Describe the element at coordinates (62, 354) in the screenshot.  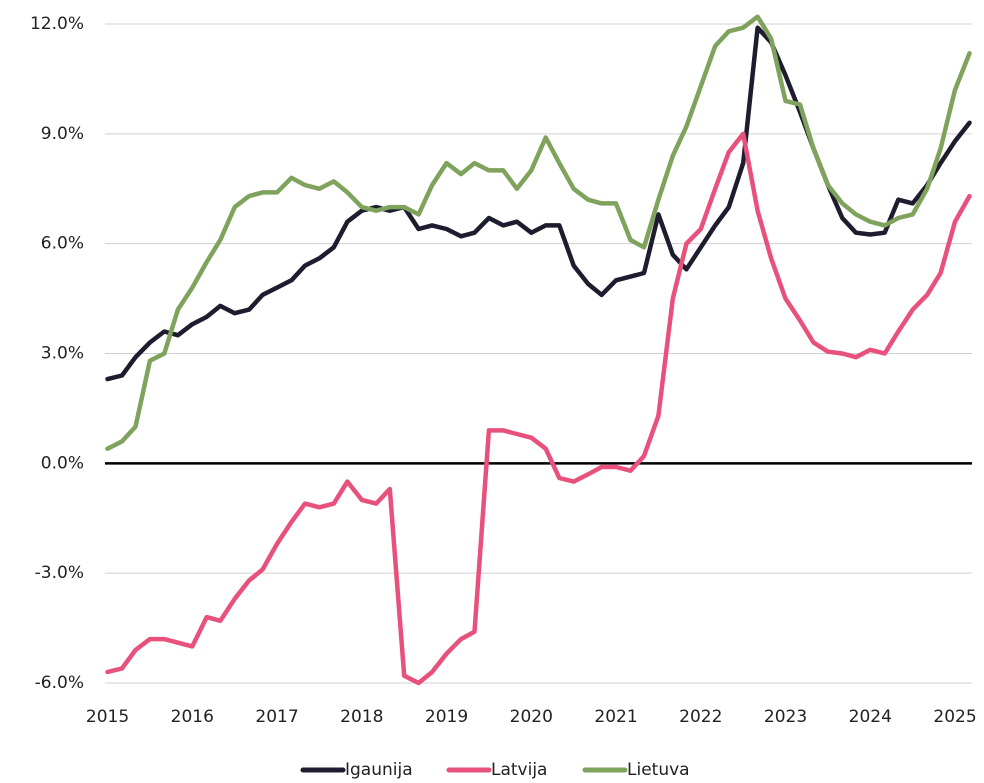
I see `y-tick-label: 3.0%` at that location.